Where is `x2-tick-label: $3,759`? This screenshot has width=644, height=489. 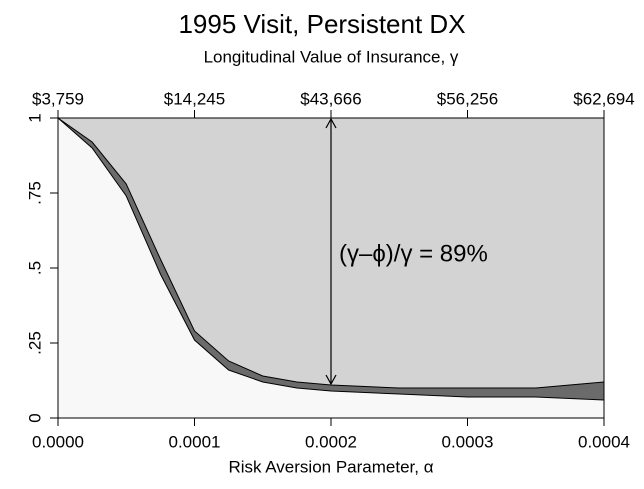
x2-tick-label: $3,759 is located at coordinates (58, 98).